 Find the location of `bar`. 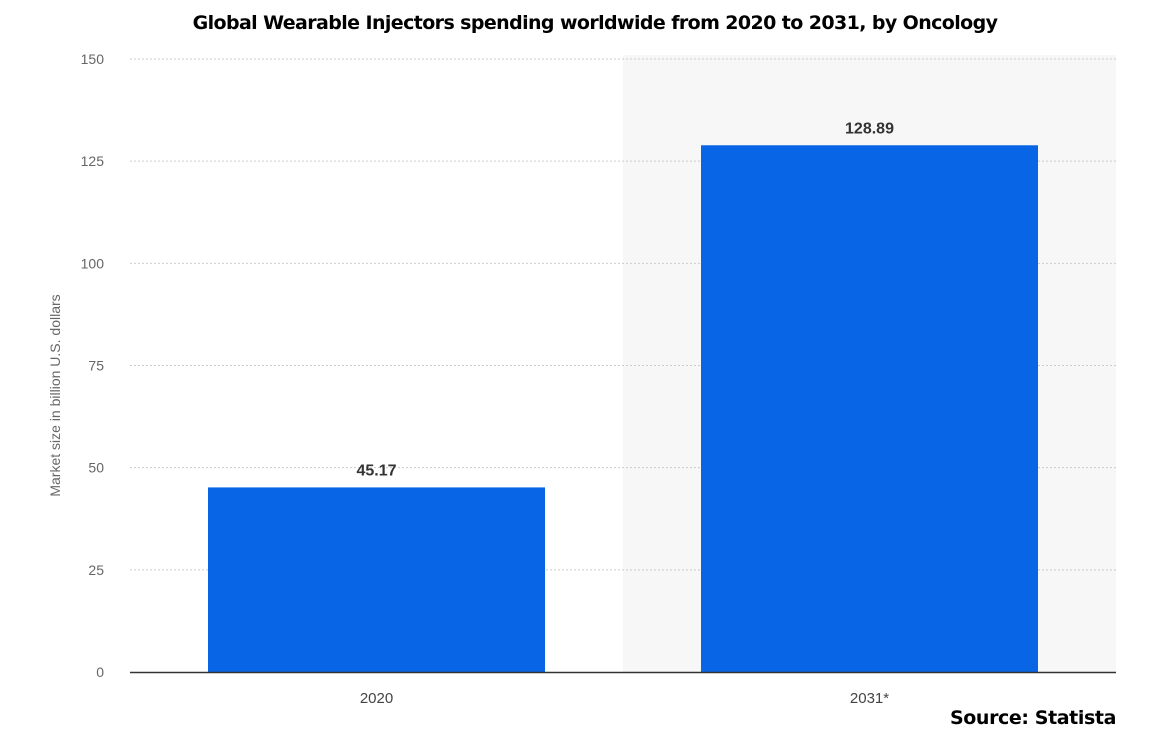

bar is located at coordinates (376, 579).